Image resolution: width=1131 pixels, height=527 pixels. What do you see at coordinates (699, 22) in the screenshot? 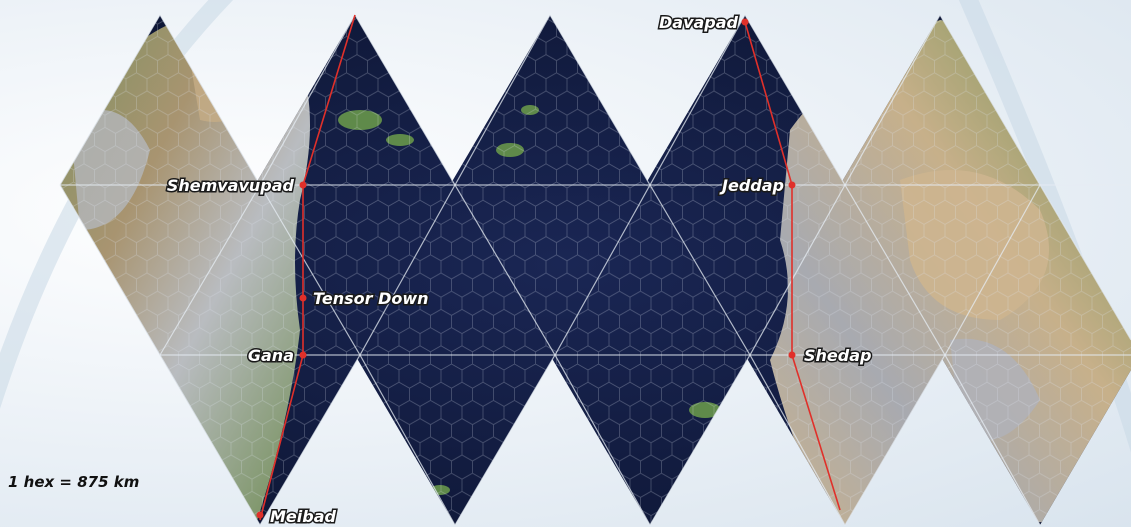
I see `city-label-davapad: Davapad` at bounding box center [699, 22].